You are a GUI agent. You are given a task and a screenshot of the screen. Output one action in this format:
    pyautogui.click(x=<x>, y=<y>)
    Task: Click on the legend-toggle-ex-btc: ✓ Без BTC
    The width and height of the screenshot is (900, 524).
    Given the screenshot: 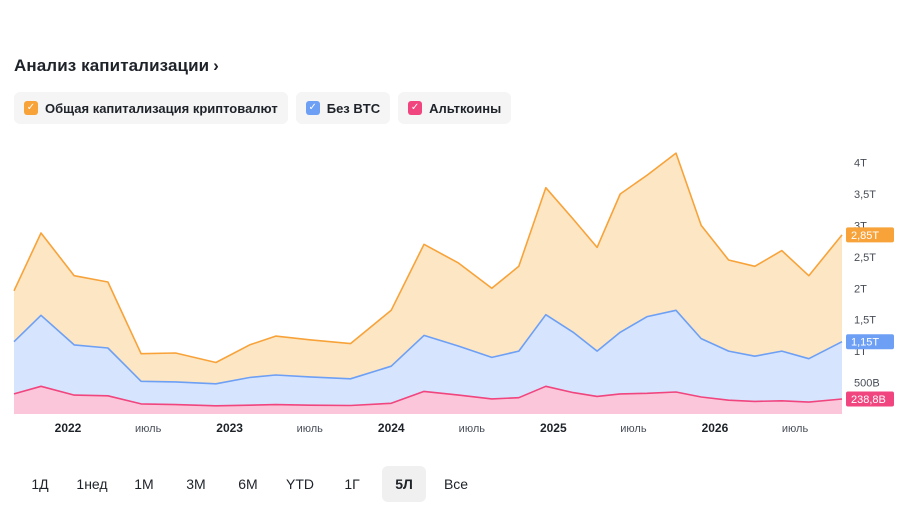 What is the action you would take?
    pyautogui.click(x=343, y=108)
    